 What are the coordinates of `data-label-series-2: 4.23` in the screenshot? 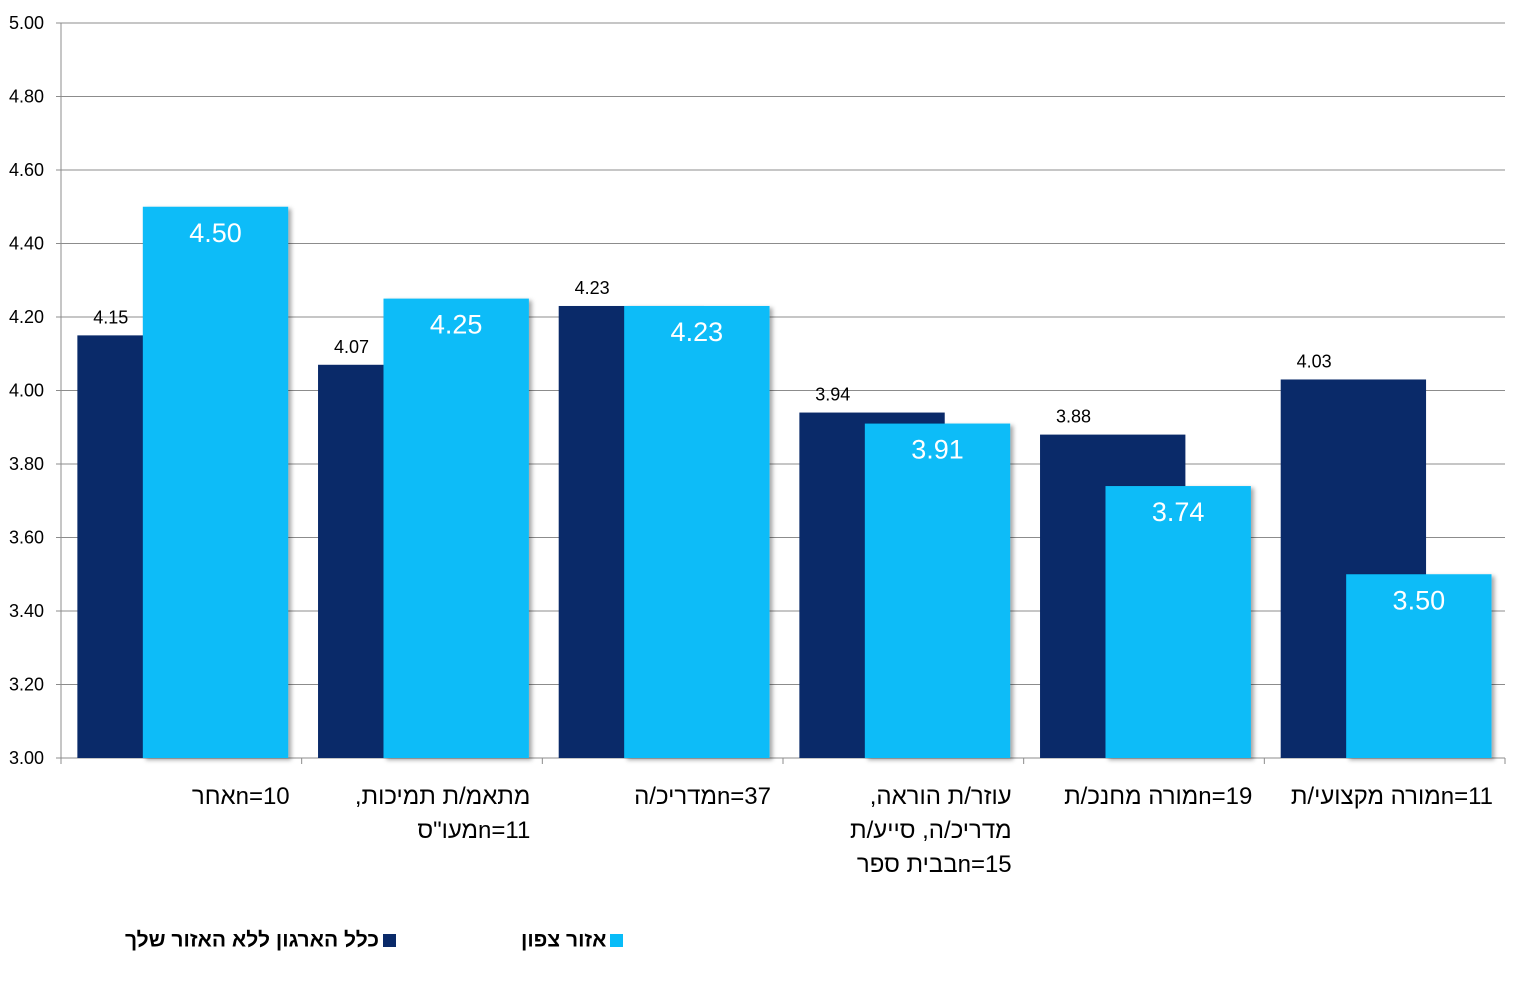 It's located at (697, 332).